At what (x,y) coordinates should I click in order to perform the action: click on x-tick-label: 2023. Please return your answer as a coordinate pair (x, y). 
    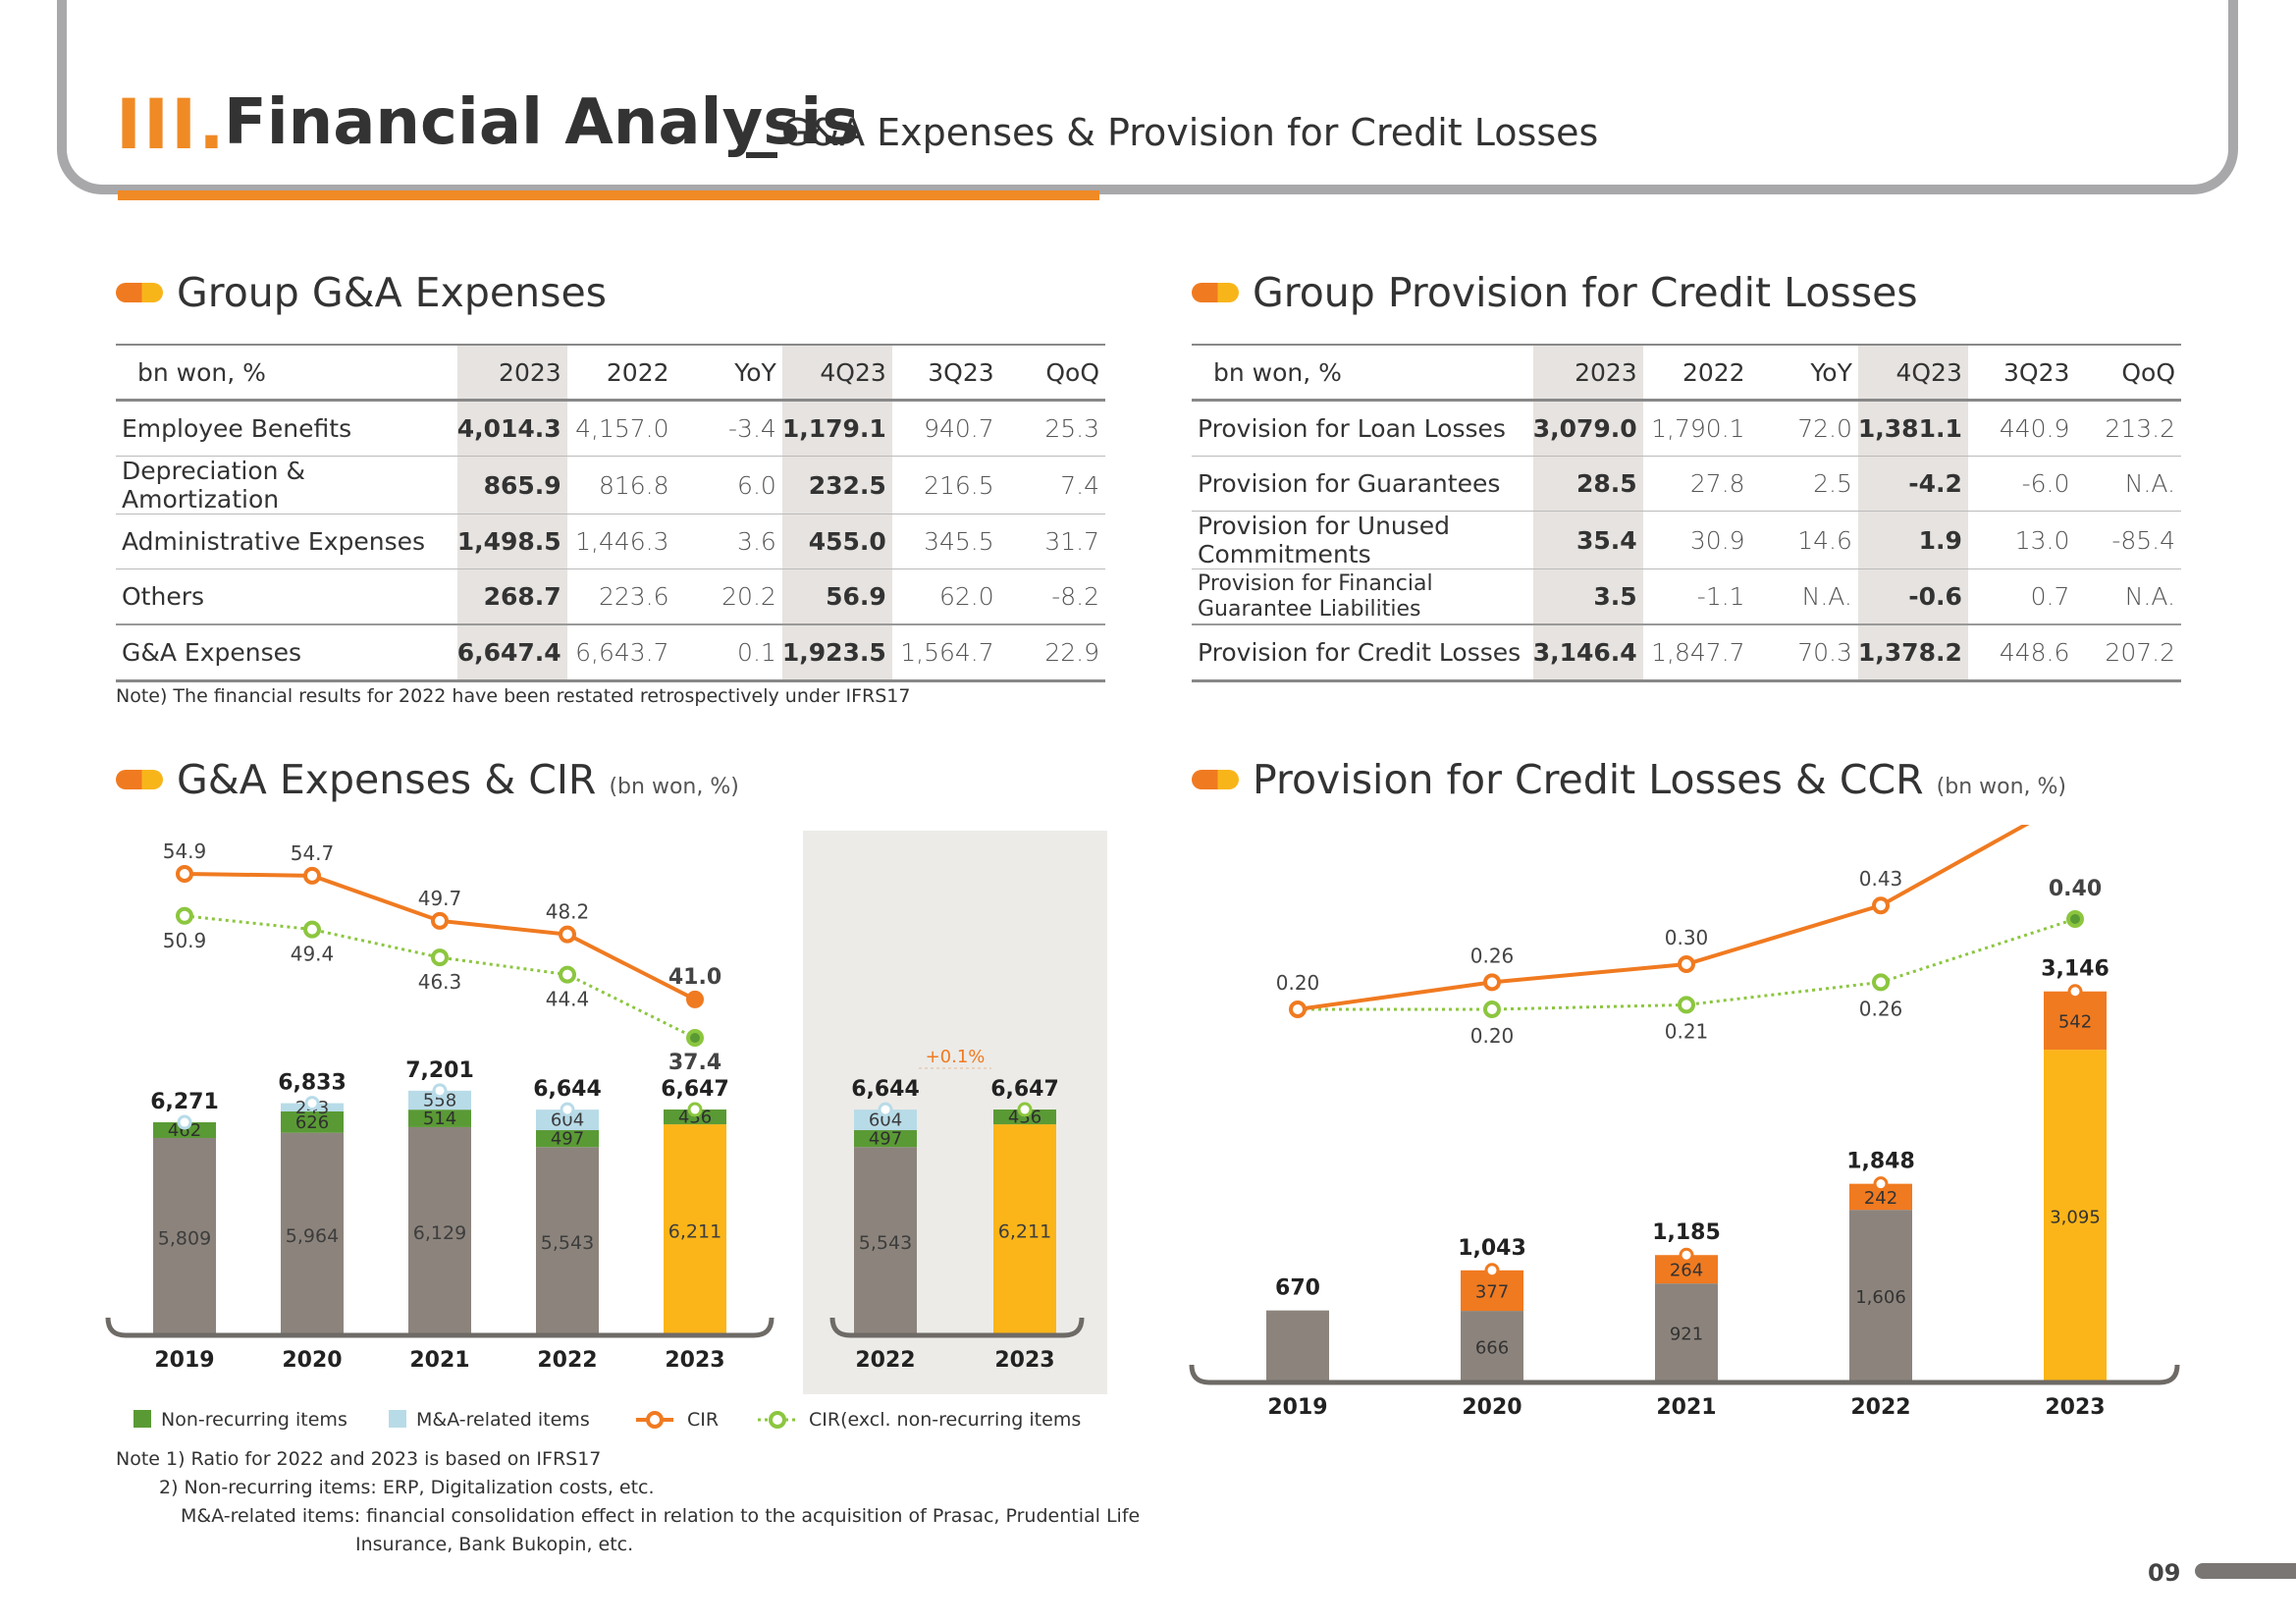
    Looking at the image, I should click on (1024, 1360).